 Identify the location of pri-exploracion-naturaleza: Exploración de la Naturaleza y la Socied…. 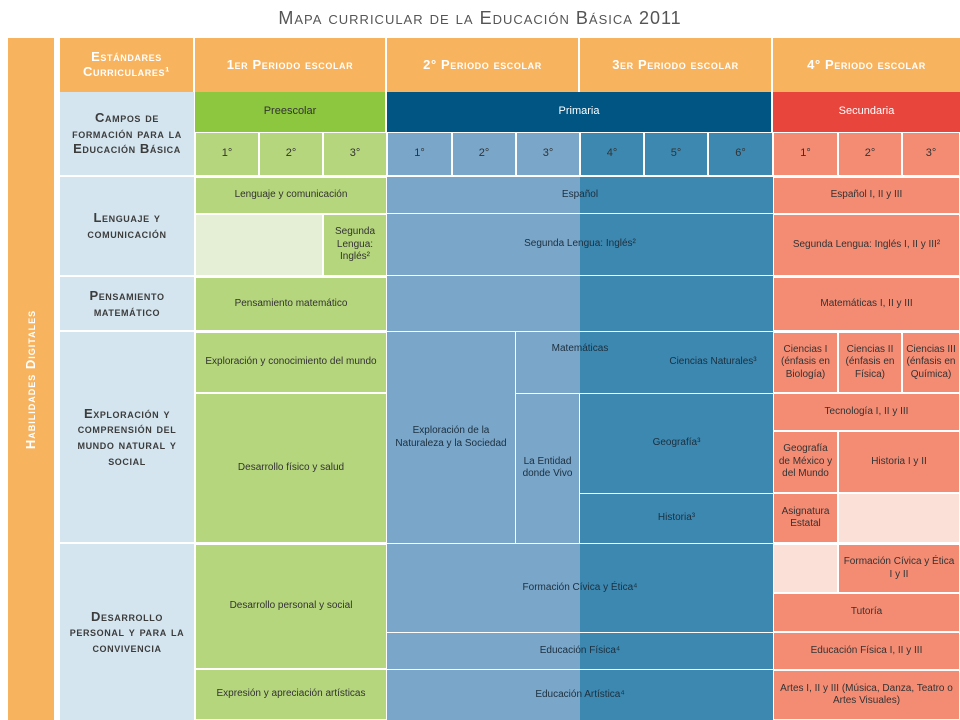
(451, 437).